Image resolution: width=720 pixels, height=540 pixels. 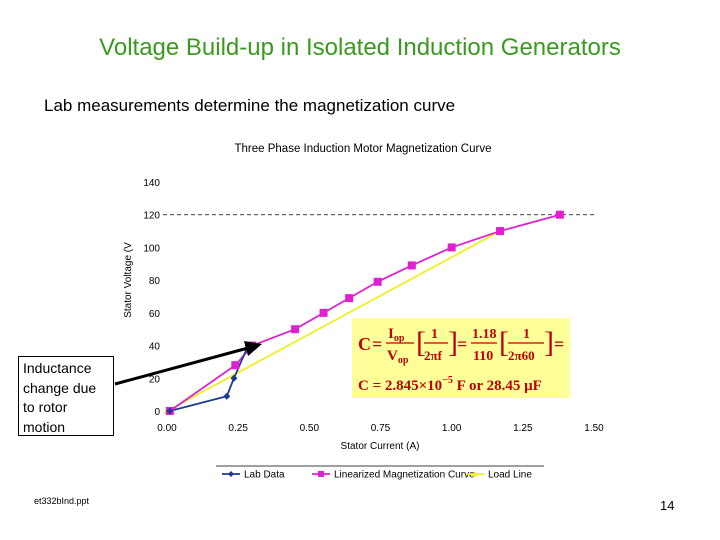 What do you see at coordinates (594, 428) in the screenshot?
I see `x-tick-label: 1.50` at bounding box center [594, 428].